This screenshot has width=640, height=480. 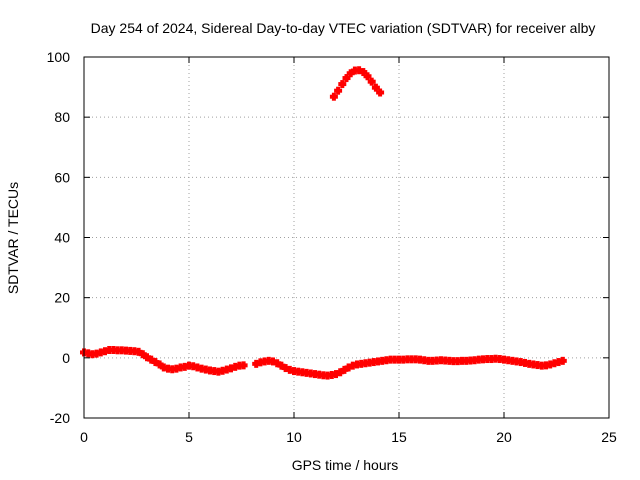 I want to click on y-tick-label: 40, so click(x=62, y=238).